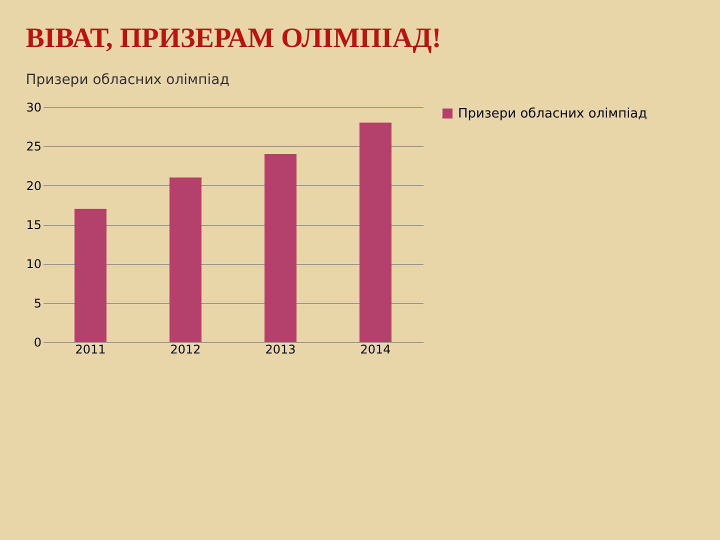 This screenshot has width=720, height=540. Describe the element at coordinates (34, 147) in the screenshot. I see `y-tick-label: 25` at that location.